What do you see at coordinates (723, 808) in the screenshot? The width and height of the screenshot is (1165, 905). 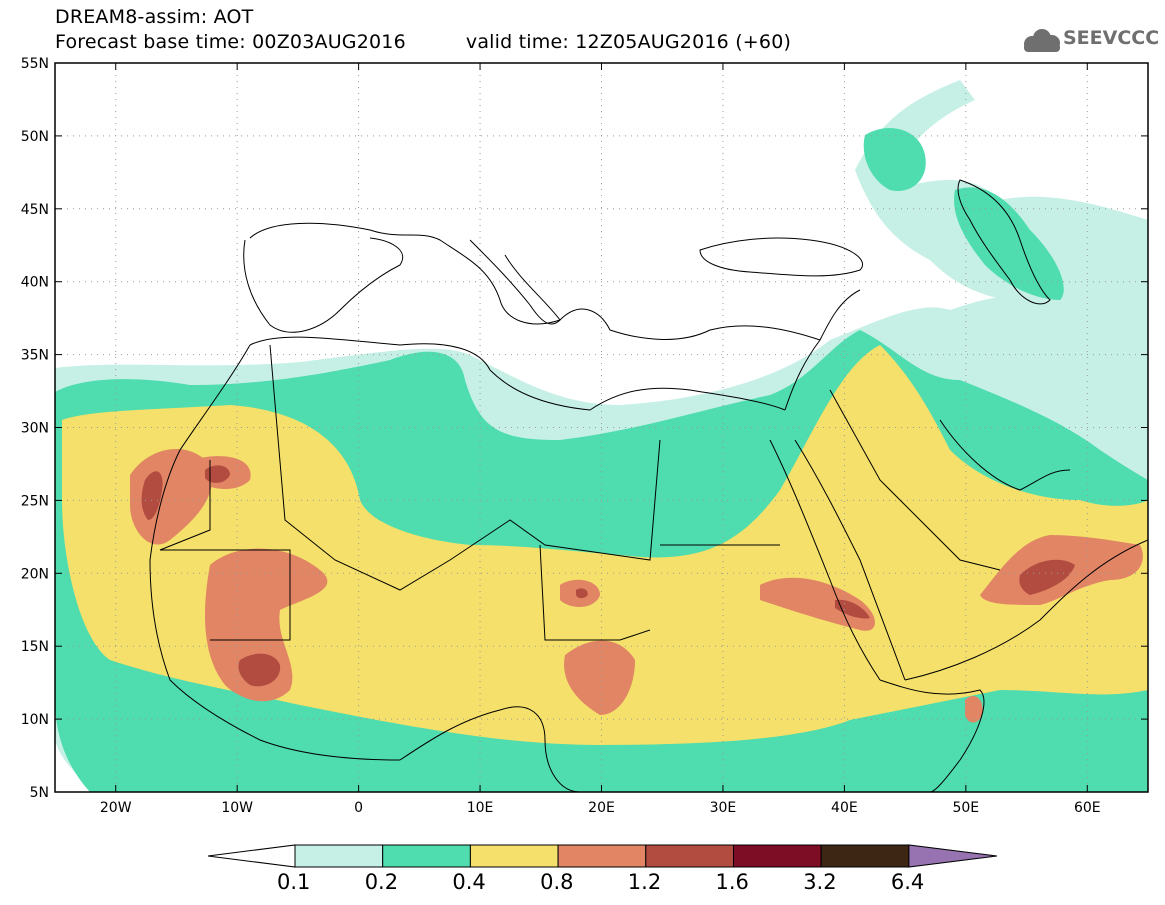 I see `lon-label: 30E` at bounding box center [723, 808].